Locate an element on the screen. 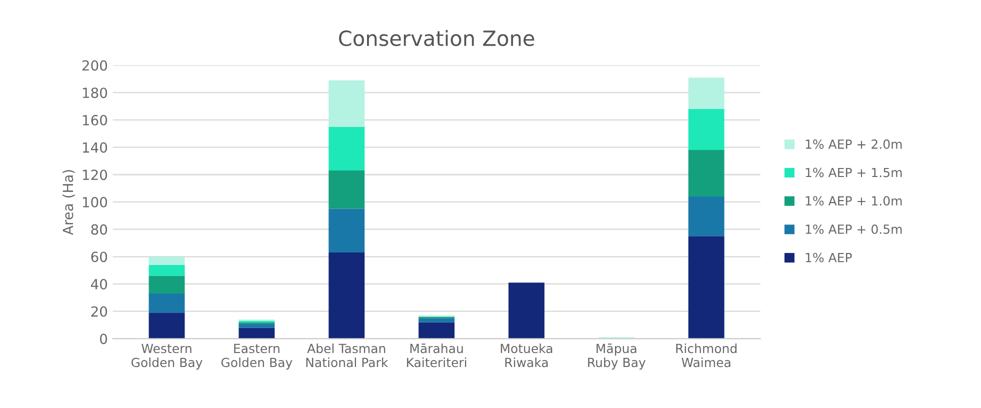 Image resolution: width=981 pixels, height=408 pixels. y-tick-label: 0 is located at coordinates (104, 339).